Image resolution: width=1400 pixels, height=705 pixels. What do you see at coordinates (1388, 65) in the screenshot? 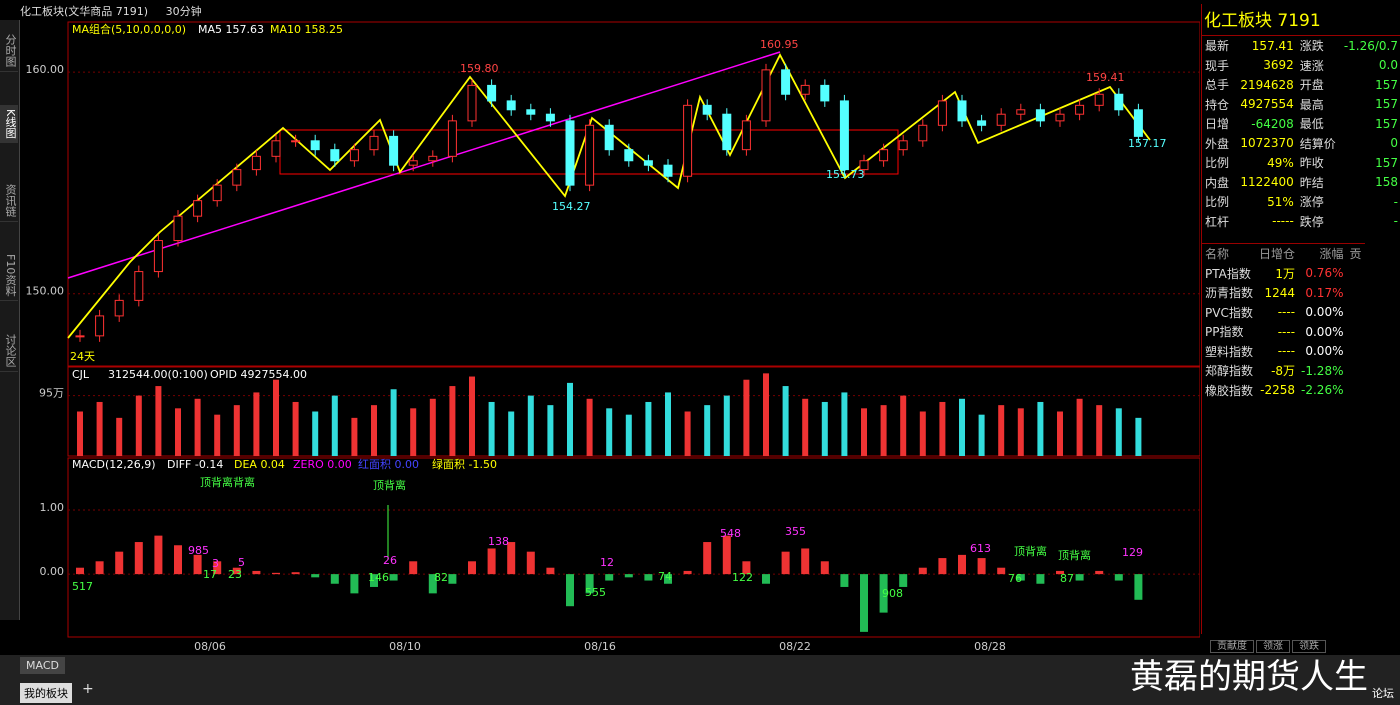
I see `quote-cell: 0.0` at bounding box center [1388, 65].